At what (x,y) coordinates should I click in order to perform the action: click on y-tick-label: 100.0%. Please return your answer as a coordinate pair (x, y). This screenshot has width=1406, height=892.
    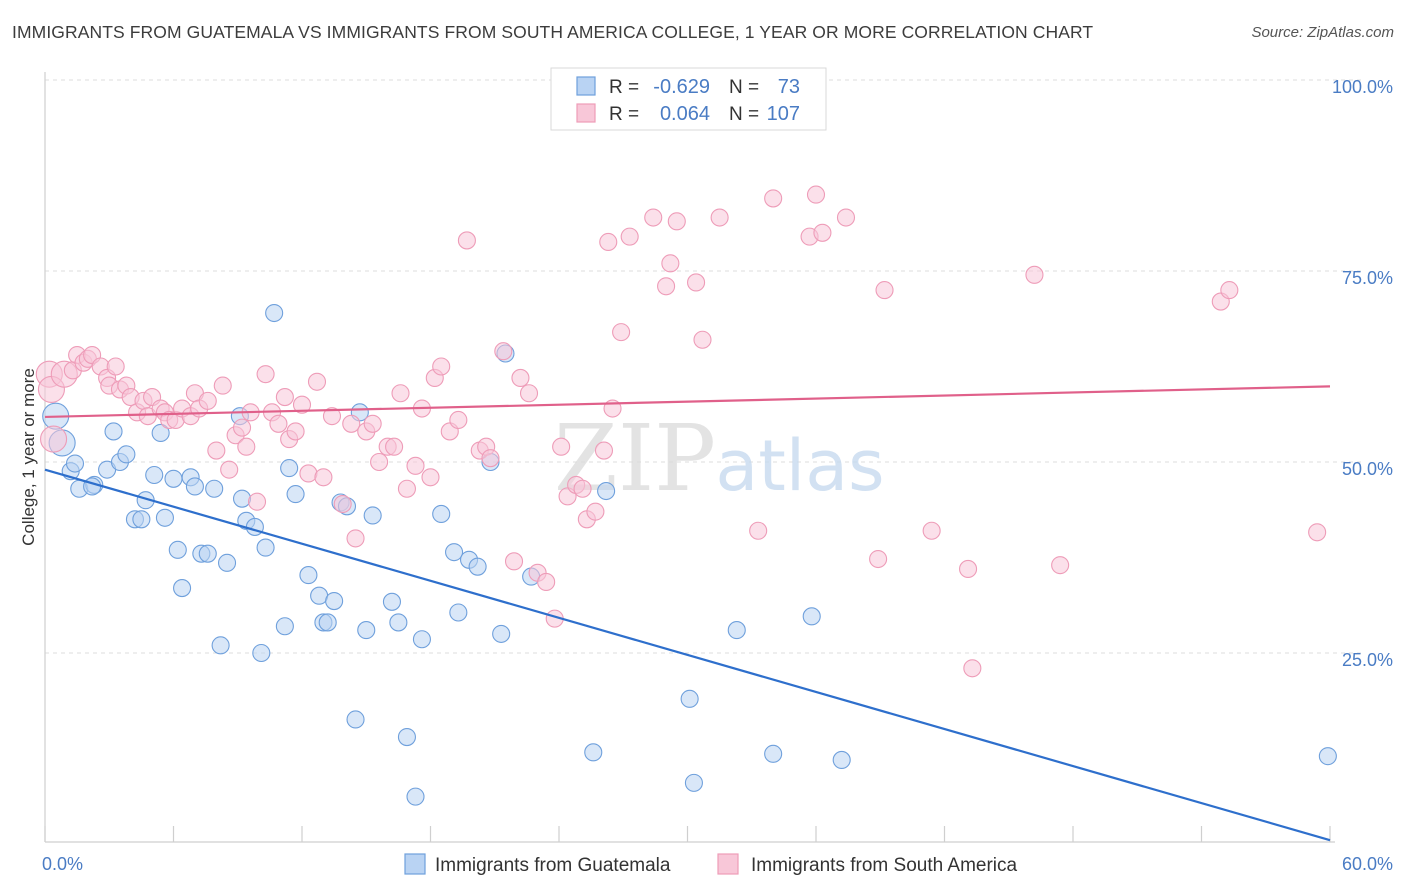
    Looking at the image, I should click on (1362, 87).